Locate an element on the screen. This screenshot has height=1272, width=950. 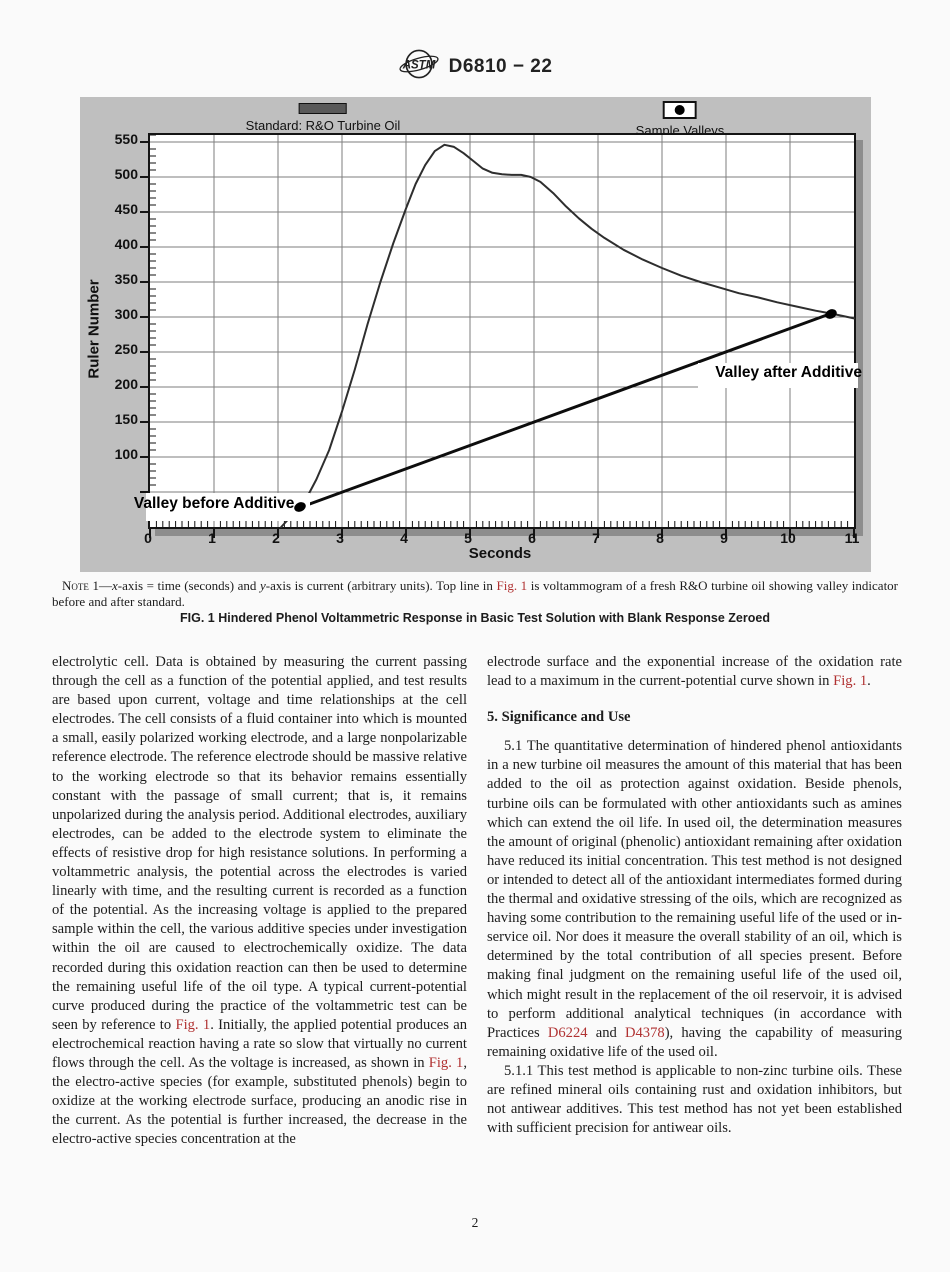
x-tick-label: 1 is located at coordinates (212, 538).